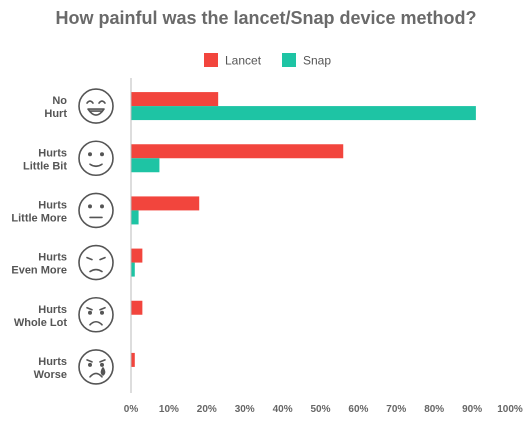  What do you see at coordinates (40, 323) in the screenshot?
I see `category-label: Whole Lot` at bounding box center [40, 323].